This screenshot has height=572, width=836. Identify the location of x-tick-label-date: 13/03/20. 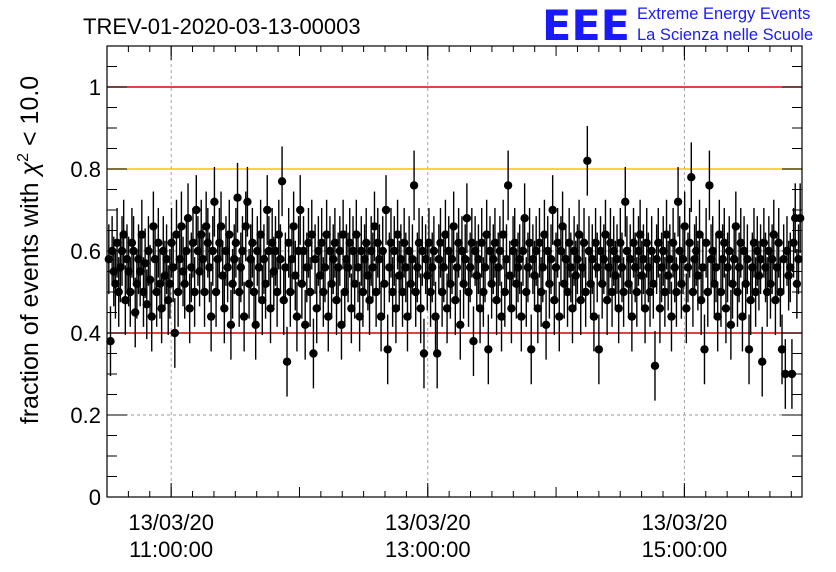
(685, 522).